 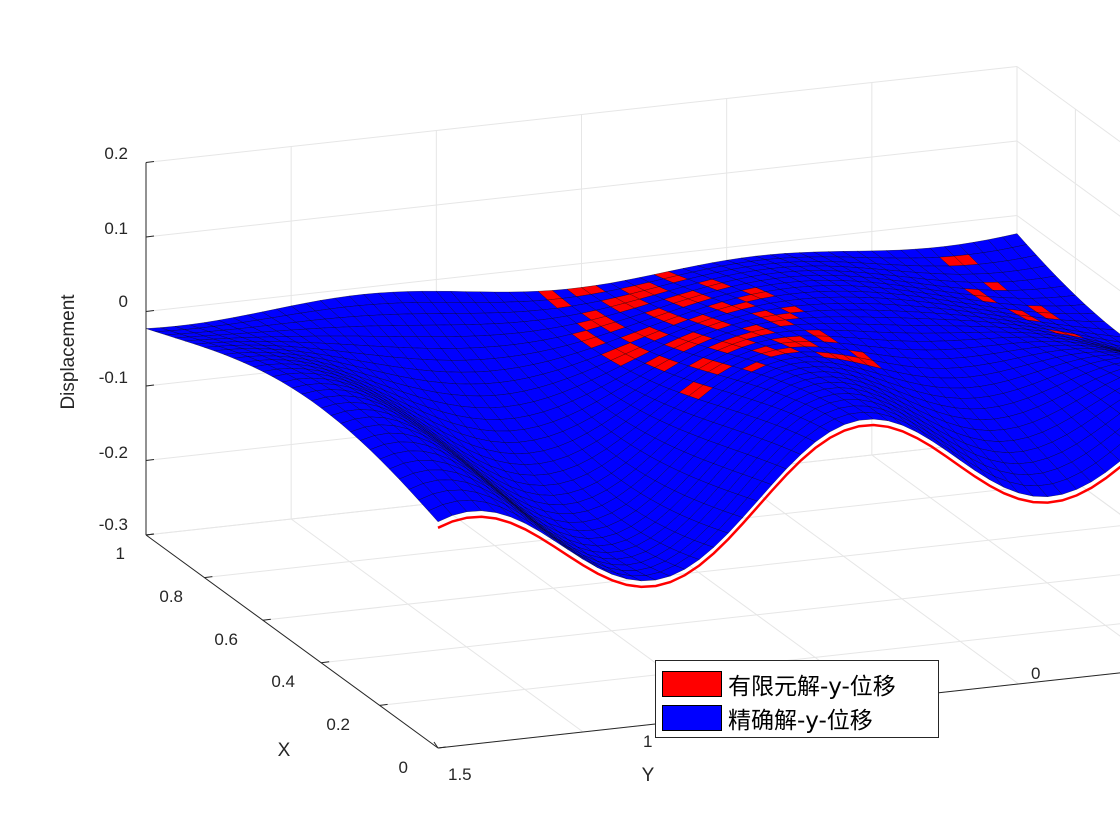 I want to click on legend-item: 有限元解-y-位移, so click(x=779, y=684).